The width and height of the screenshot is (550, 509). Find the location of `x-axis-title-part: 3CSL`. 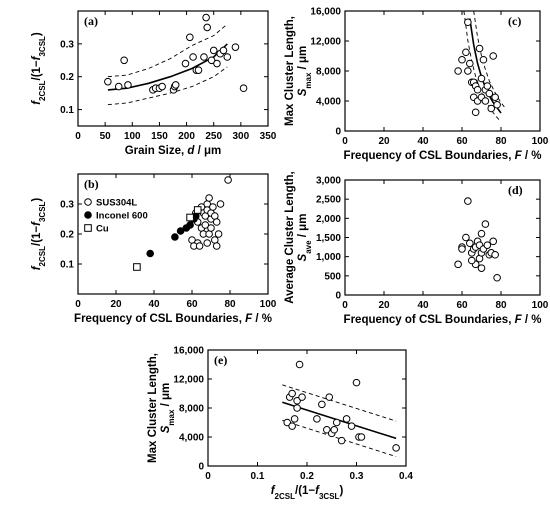

x-axis-title-part: 3CSL is located at coordinates (329, 496).